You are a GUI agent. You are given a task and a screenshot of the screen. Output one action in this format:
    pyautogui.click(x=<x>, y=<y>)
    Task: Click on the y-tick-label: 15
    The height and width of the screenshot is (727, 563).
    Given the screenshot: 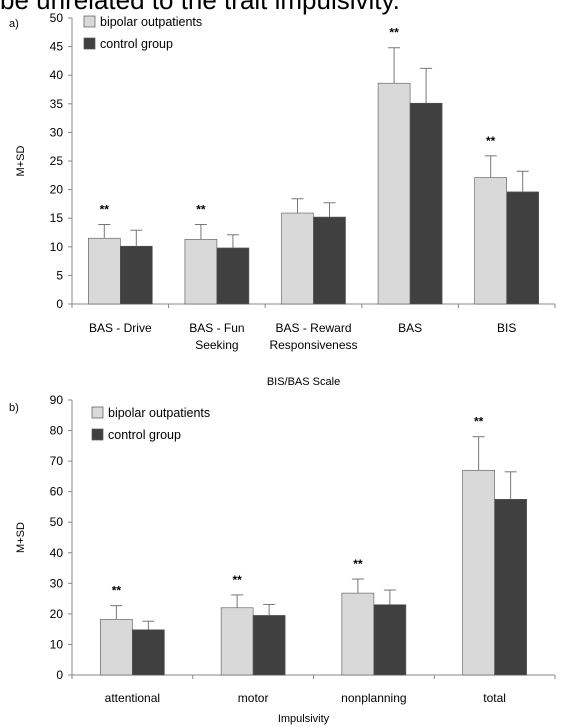 What is the action you would take?
    pyautogui.click(x=57, y=218)
    